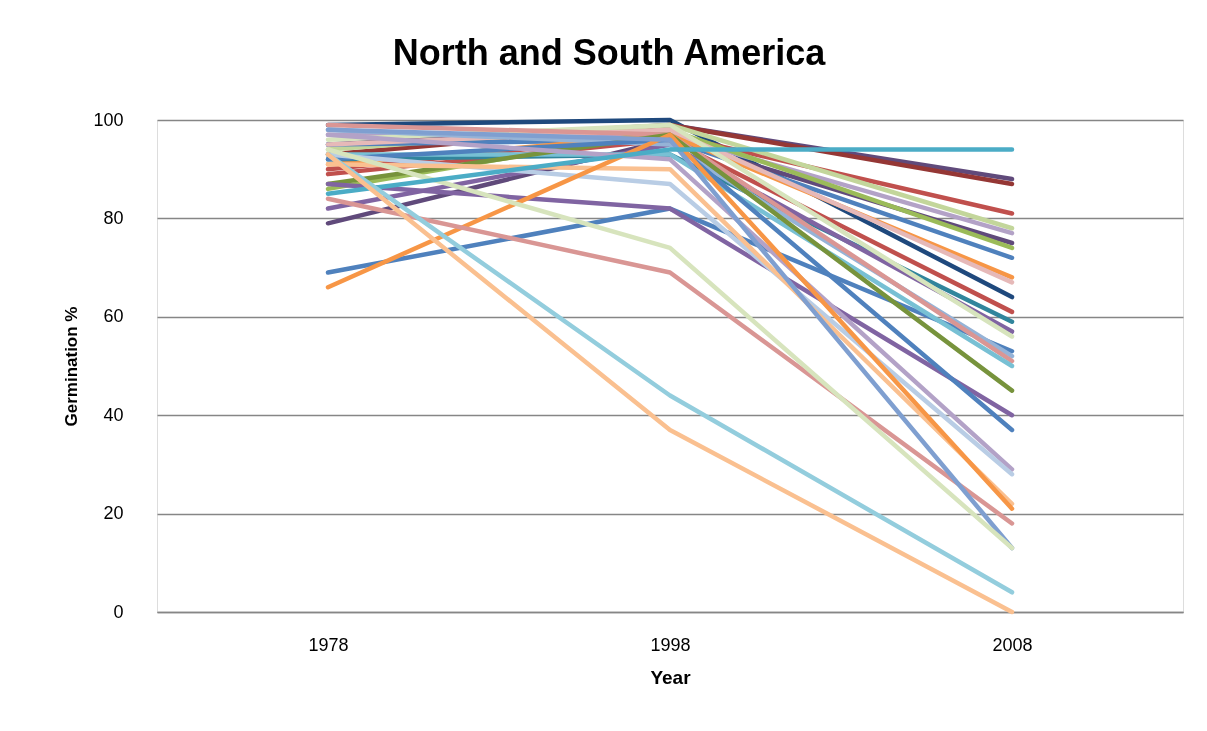 The width and height of the screenshot is (1207, 731). Describe the element at coordinates (328, 644) in the screenshot. I see `x-tick-label: 1978` at that location.